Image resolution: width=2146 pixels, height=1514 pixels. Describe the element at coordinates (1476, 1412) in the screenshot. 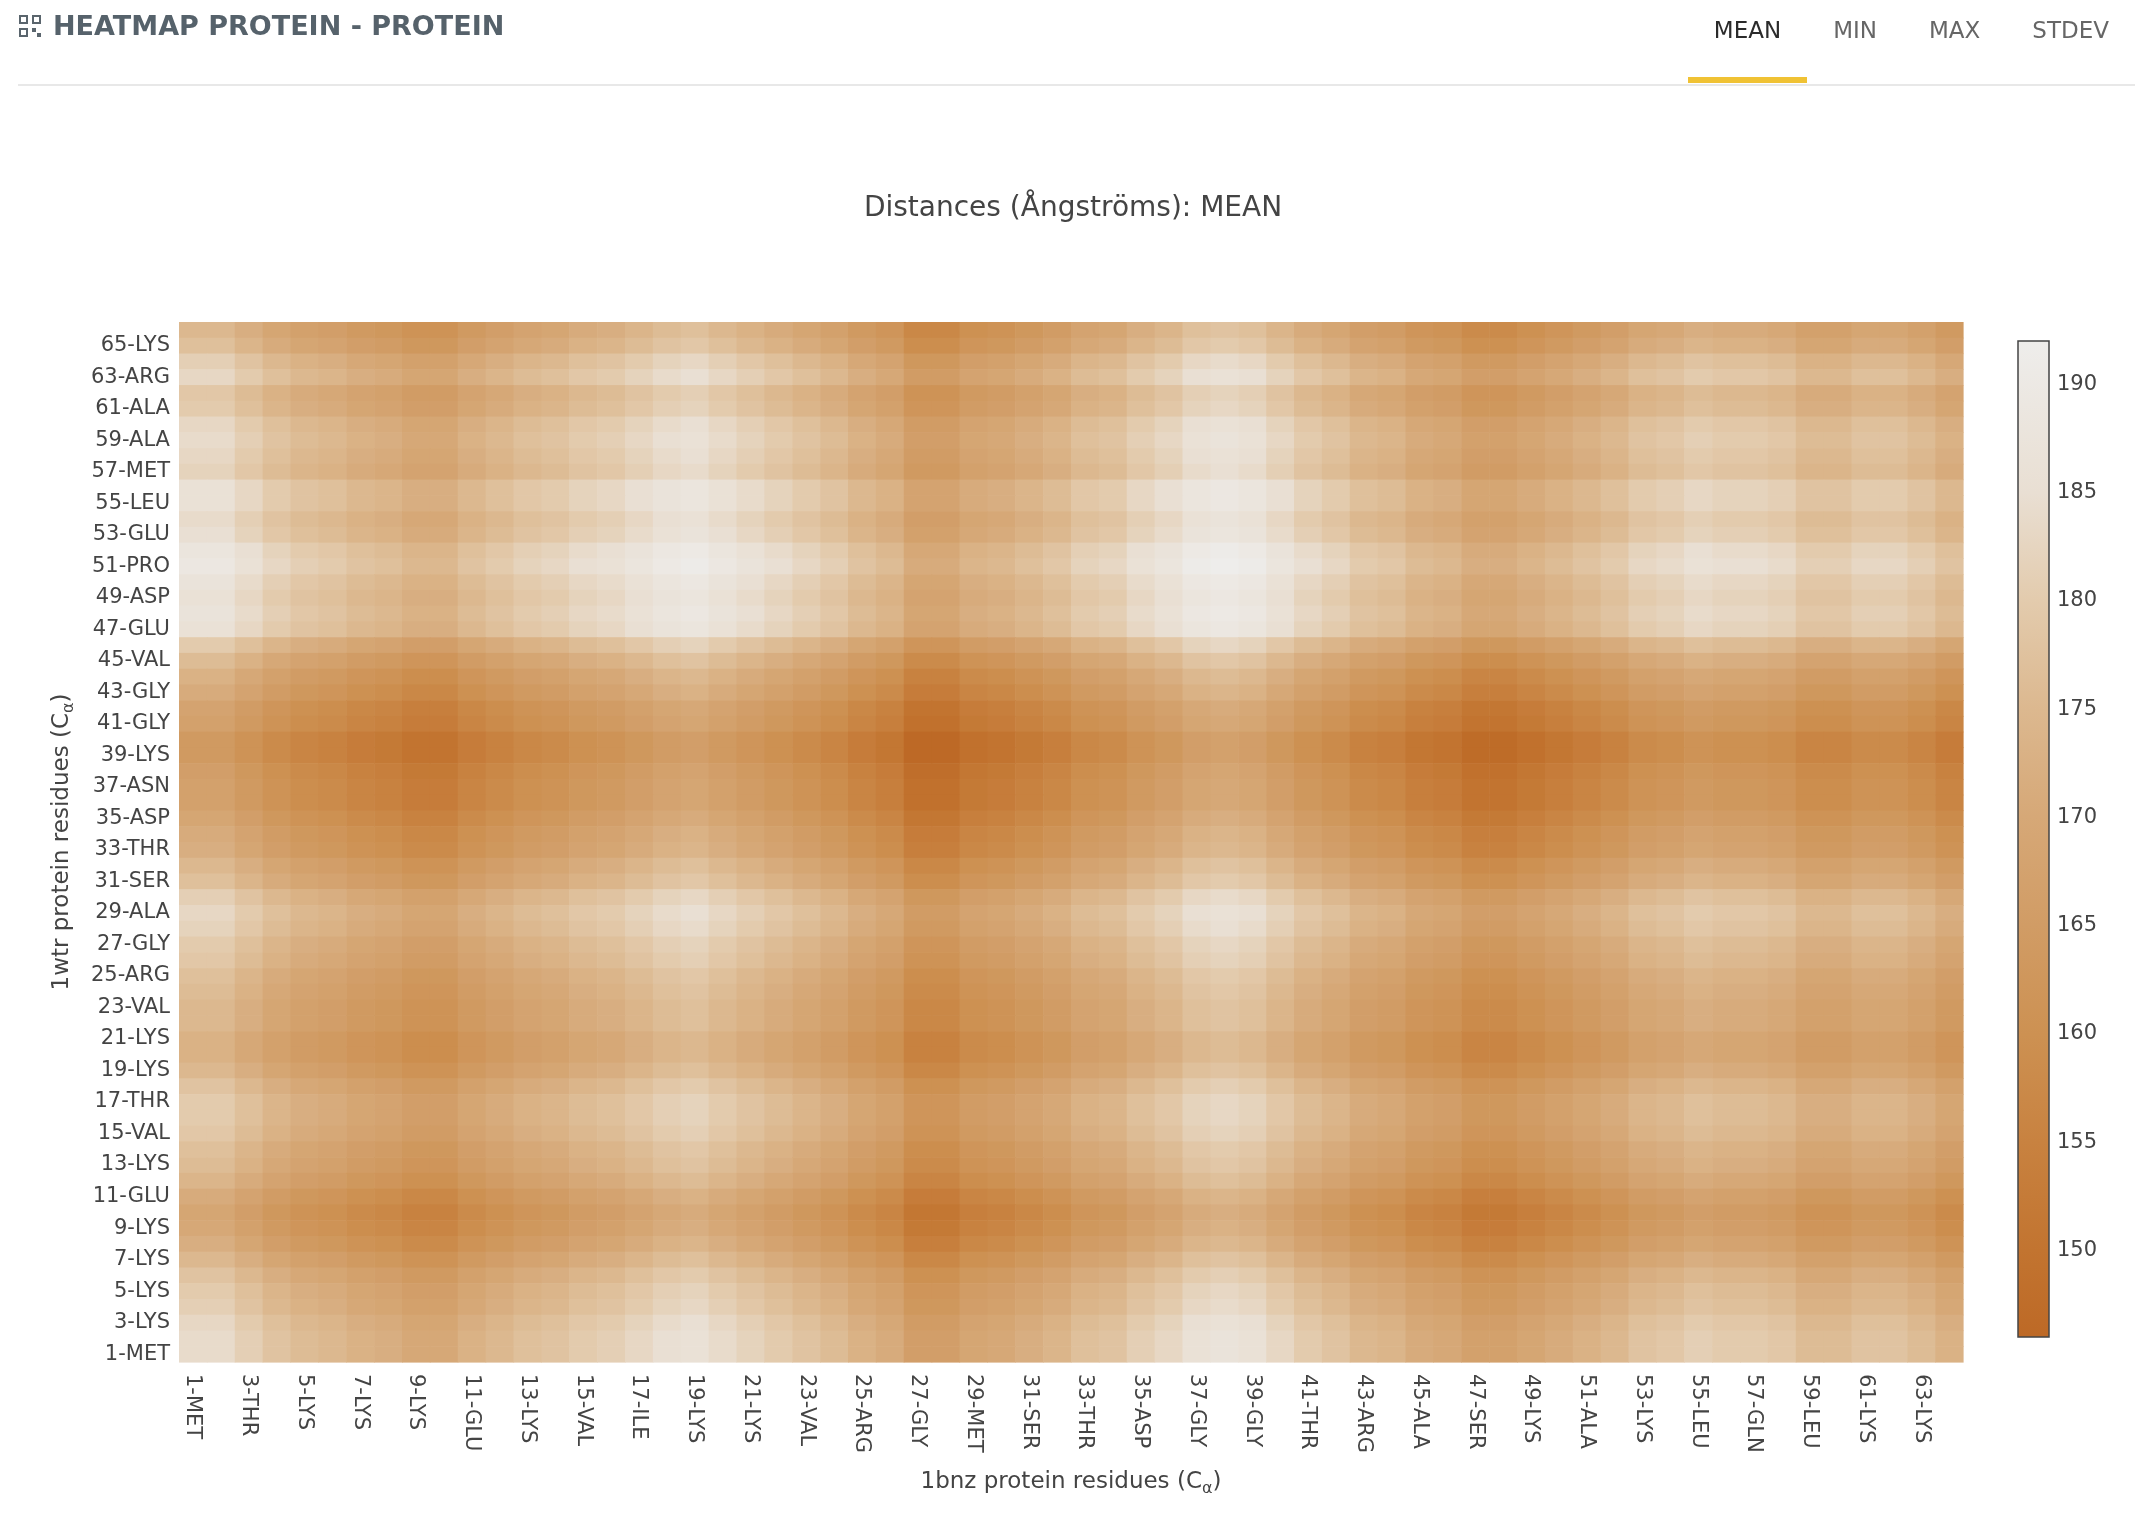

I see `x-tick-label: 47-SER` at that location.